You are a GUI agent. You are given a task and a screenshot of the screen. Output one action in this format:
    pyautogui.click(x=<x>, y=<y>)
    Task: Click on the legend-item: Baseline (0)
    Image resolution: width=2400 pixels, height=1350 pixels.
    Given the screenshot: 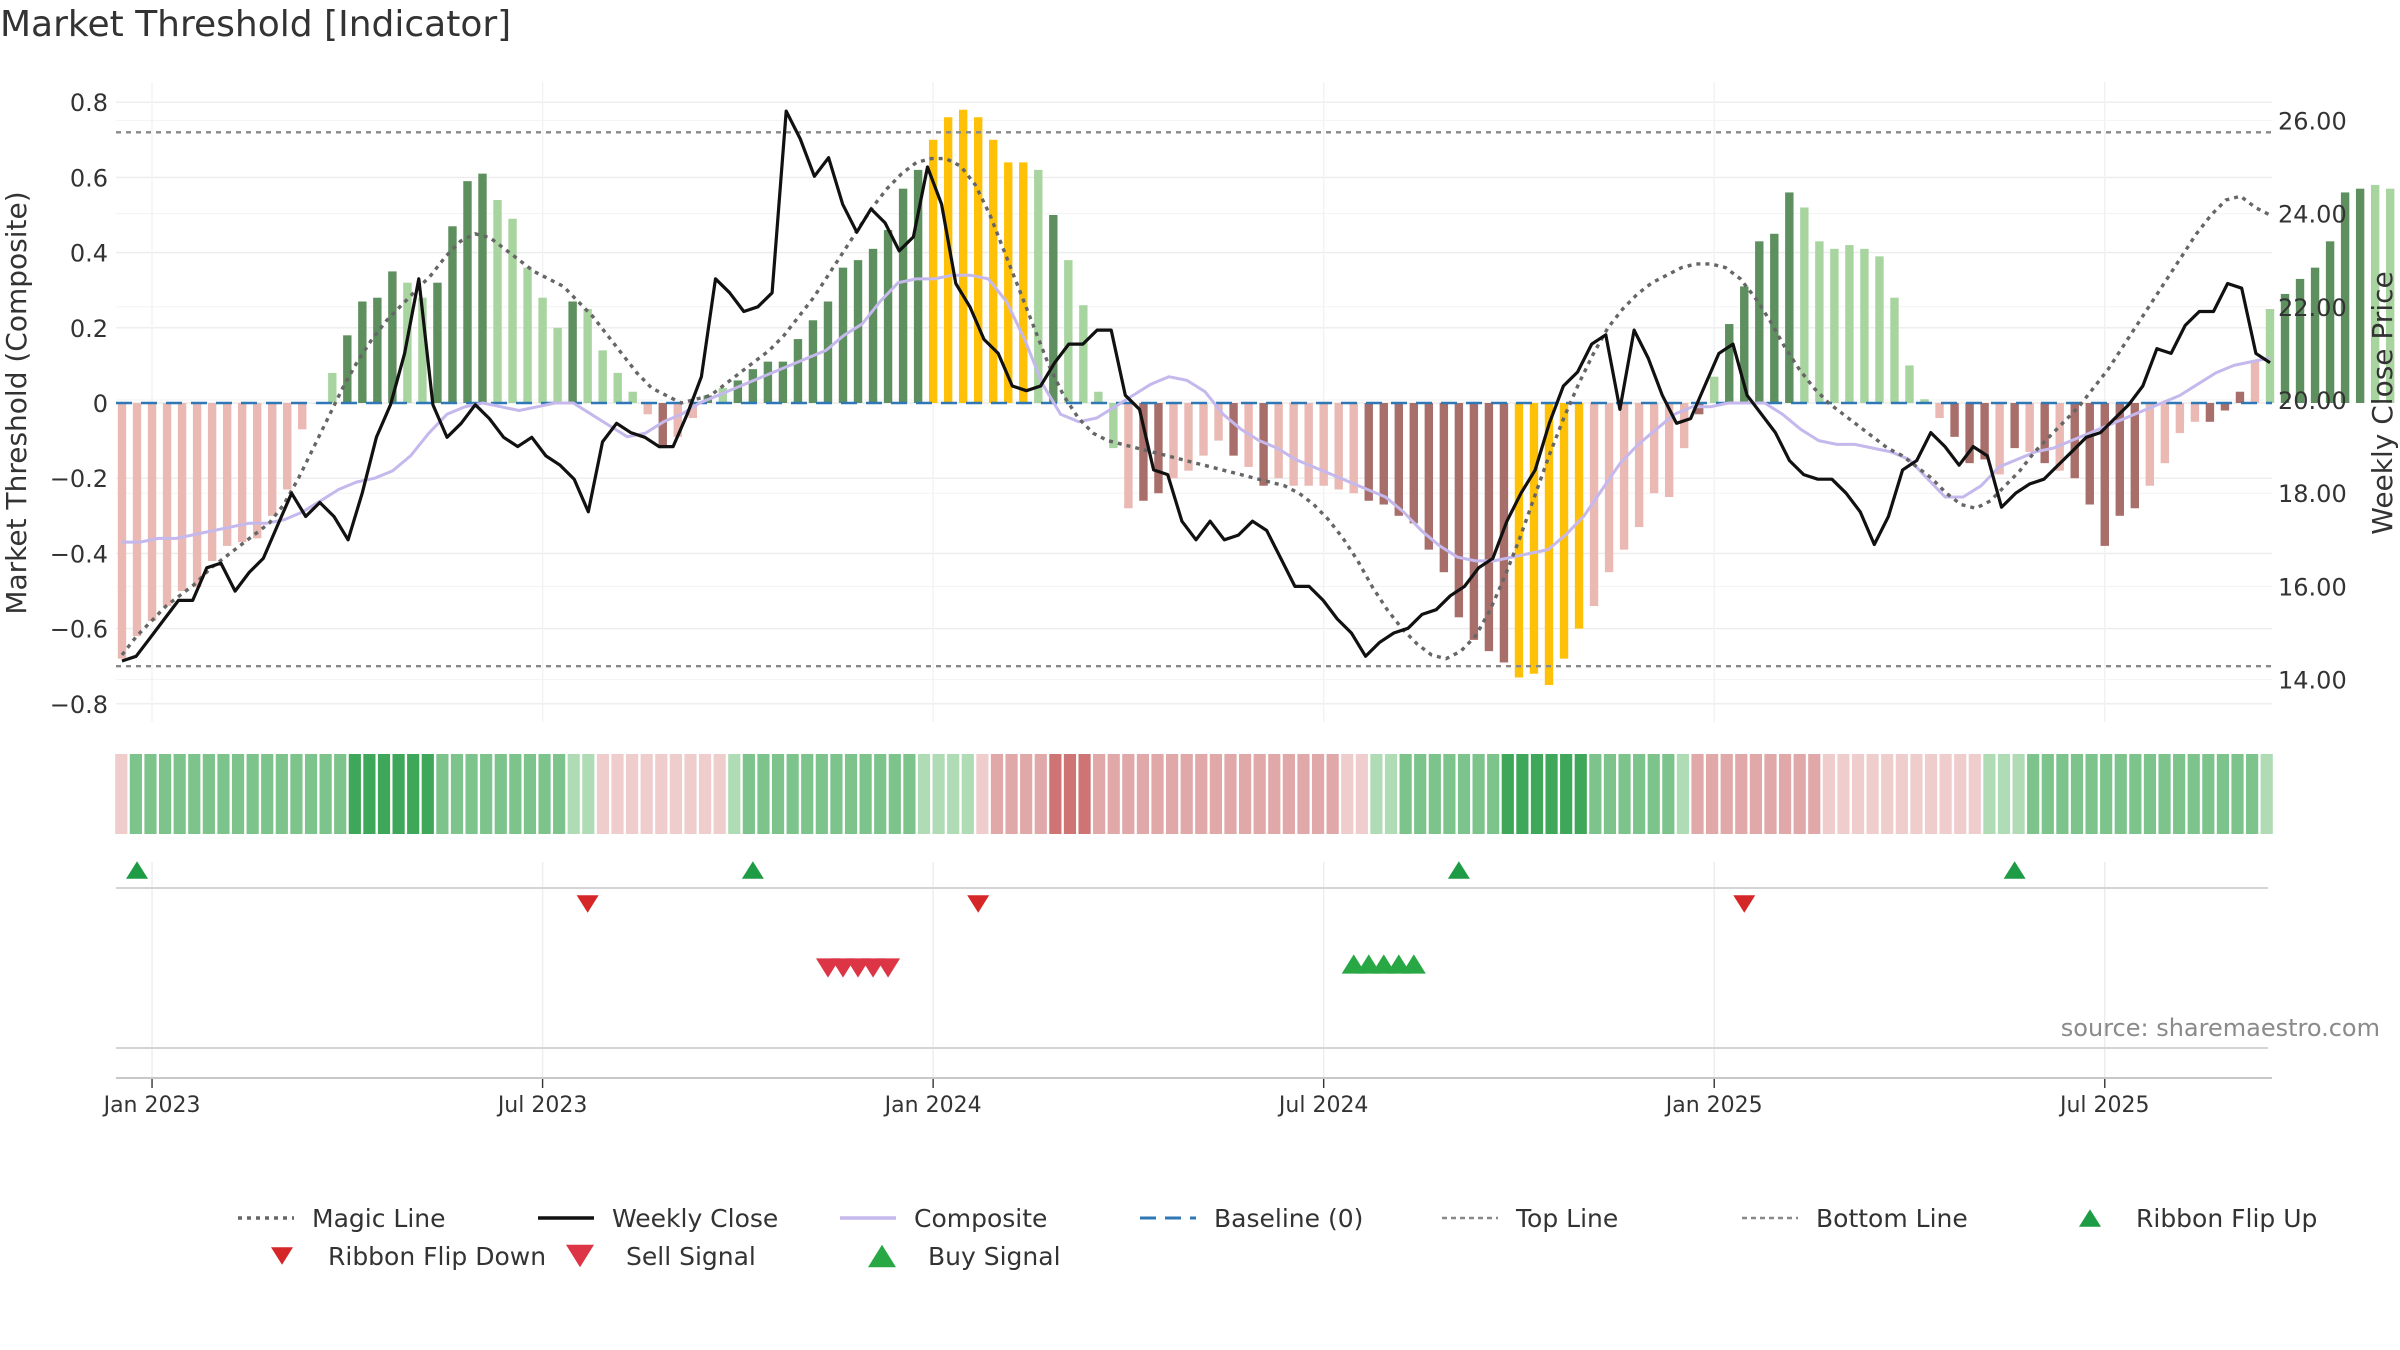 What is the action you would take?
    pyautogui.click(x=1250, y=1218)
    